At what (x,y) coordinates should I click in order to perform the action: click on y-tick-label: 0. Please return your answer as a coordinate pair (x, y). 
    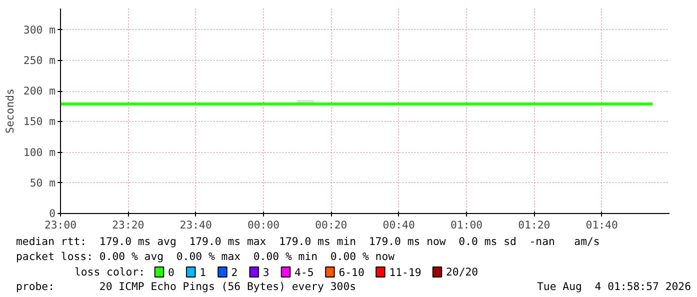
    Looking at the image, I should click on (52, 213).